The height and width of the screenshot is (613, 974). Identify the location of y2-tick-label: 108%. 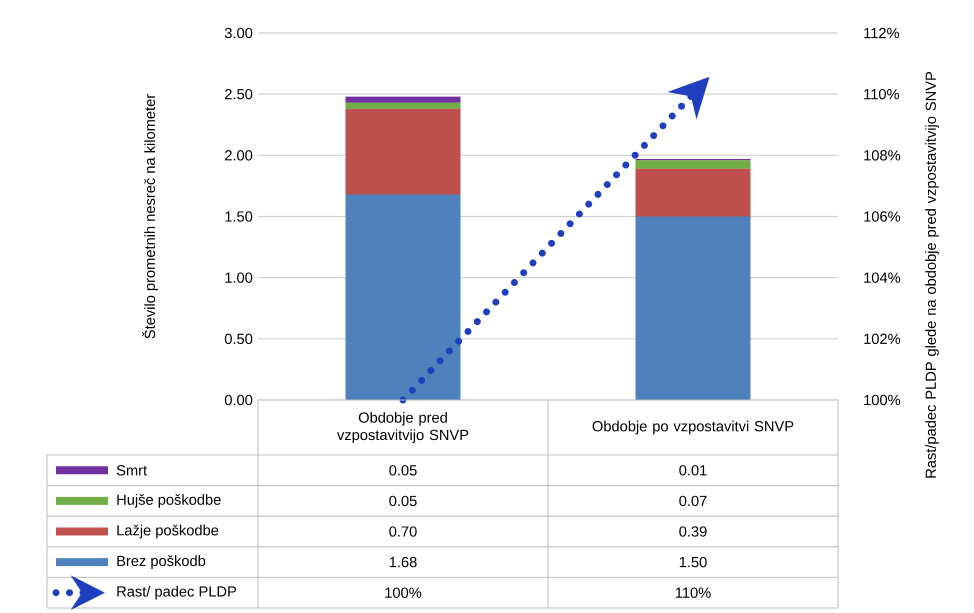
(882, 155).